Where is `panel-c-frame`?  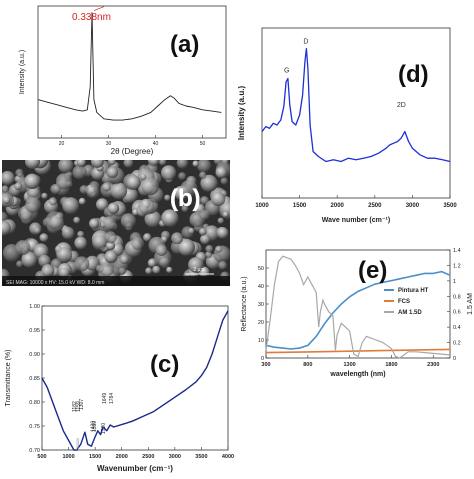
panel-c-frame is located at coordinates (135, 378).